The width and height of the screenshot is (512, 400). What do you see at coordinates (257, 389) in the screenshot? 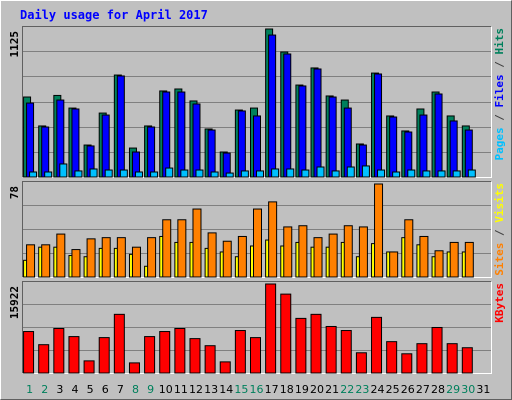
I see `x-tick-label: 16` at bounding box center [257, 389].